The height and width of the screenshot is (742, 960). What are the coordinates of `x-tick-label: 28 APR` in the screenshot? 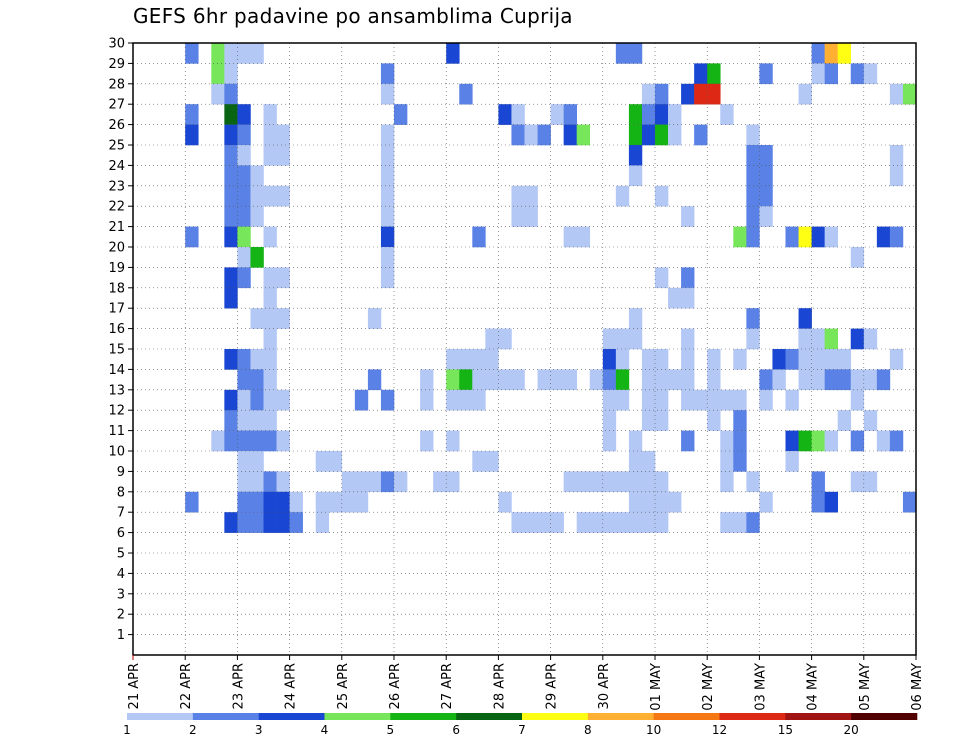 It's located at (499, 686).